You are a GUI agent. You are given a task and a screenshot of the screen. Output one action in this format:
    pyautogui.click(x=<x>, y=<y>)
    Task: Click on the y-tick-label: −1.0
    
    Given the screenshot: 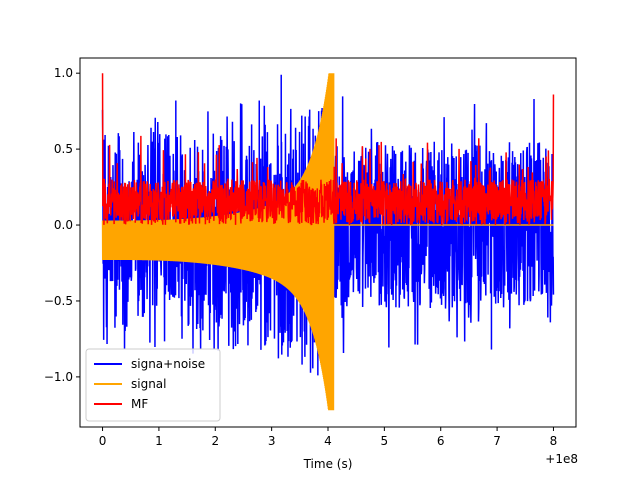 What is the action you would take?
    pyautogui.click(x=58, y=377)
    